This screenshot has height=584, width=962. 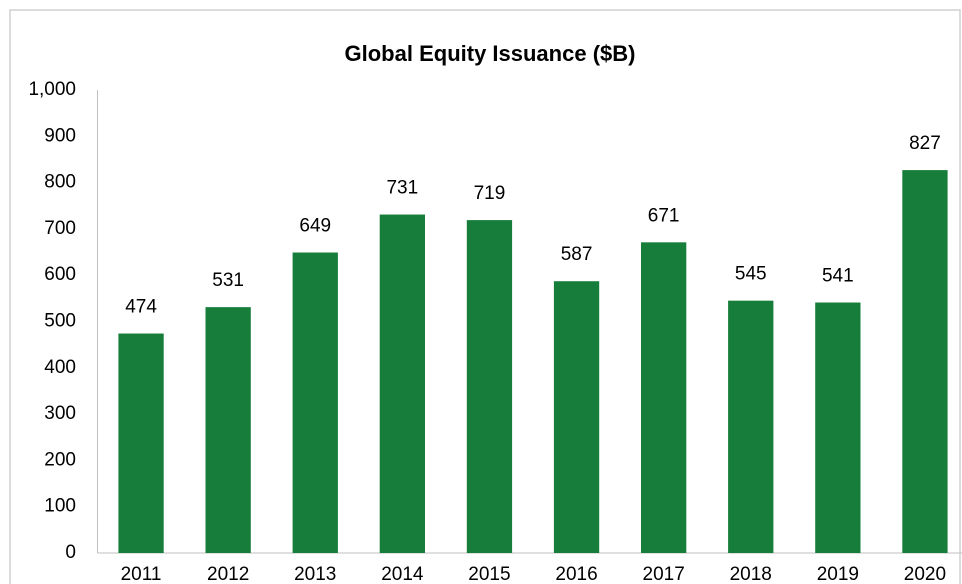 I want to click on y-tick-label: 800, so click(x=60, y=182).